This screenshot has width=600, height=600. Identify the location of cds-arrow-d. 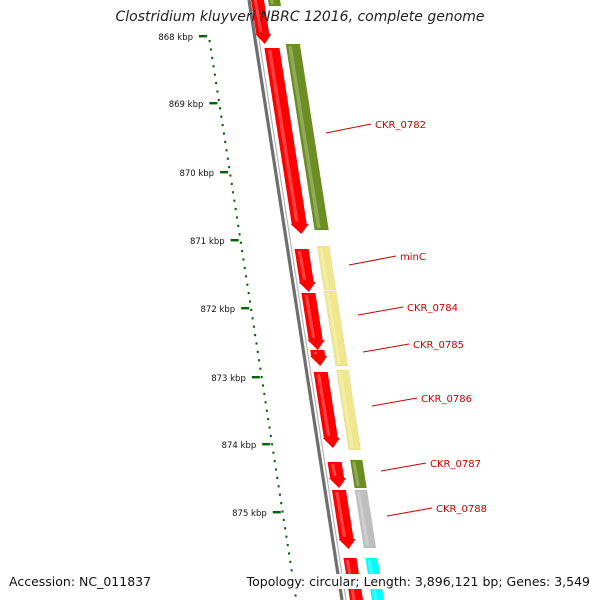
(313, 321).